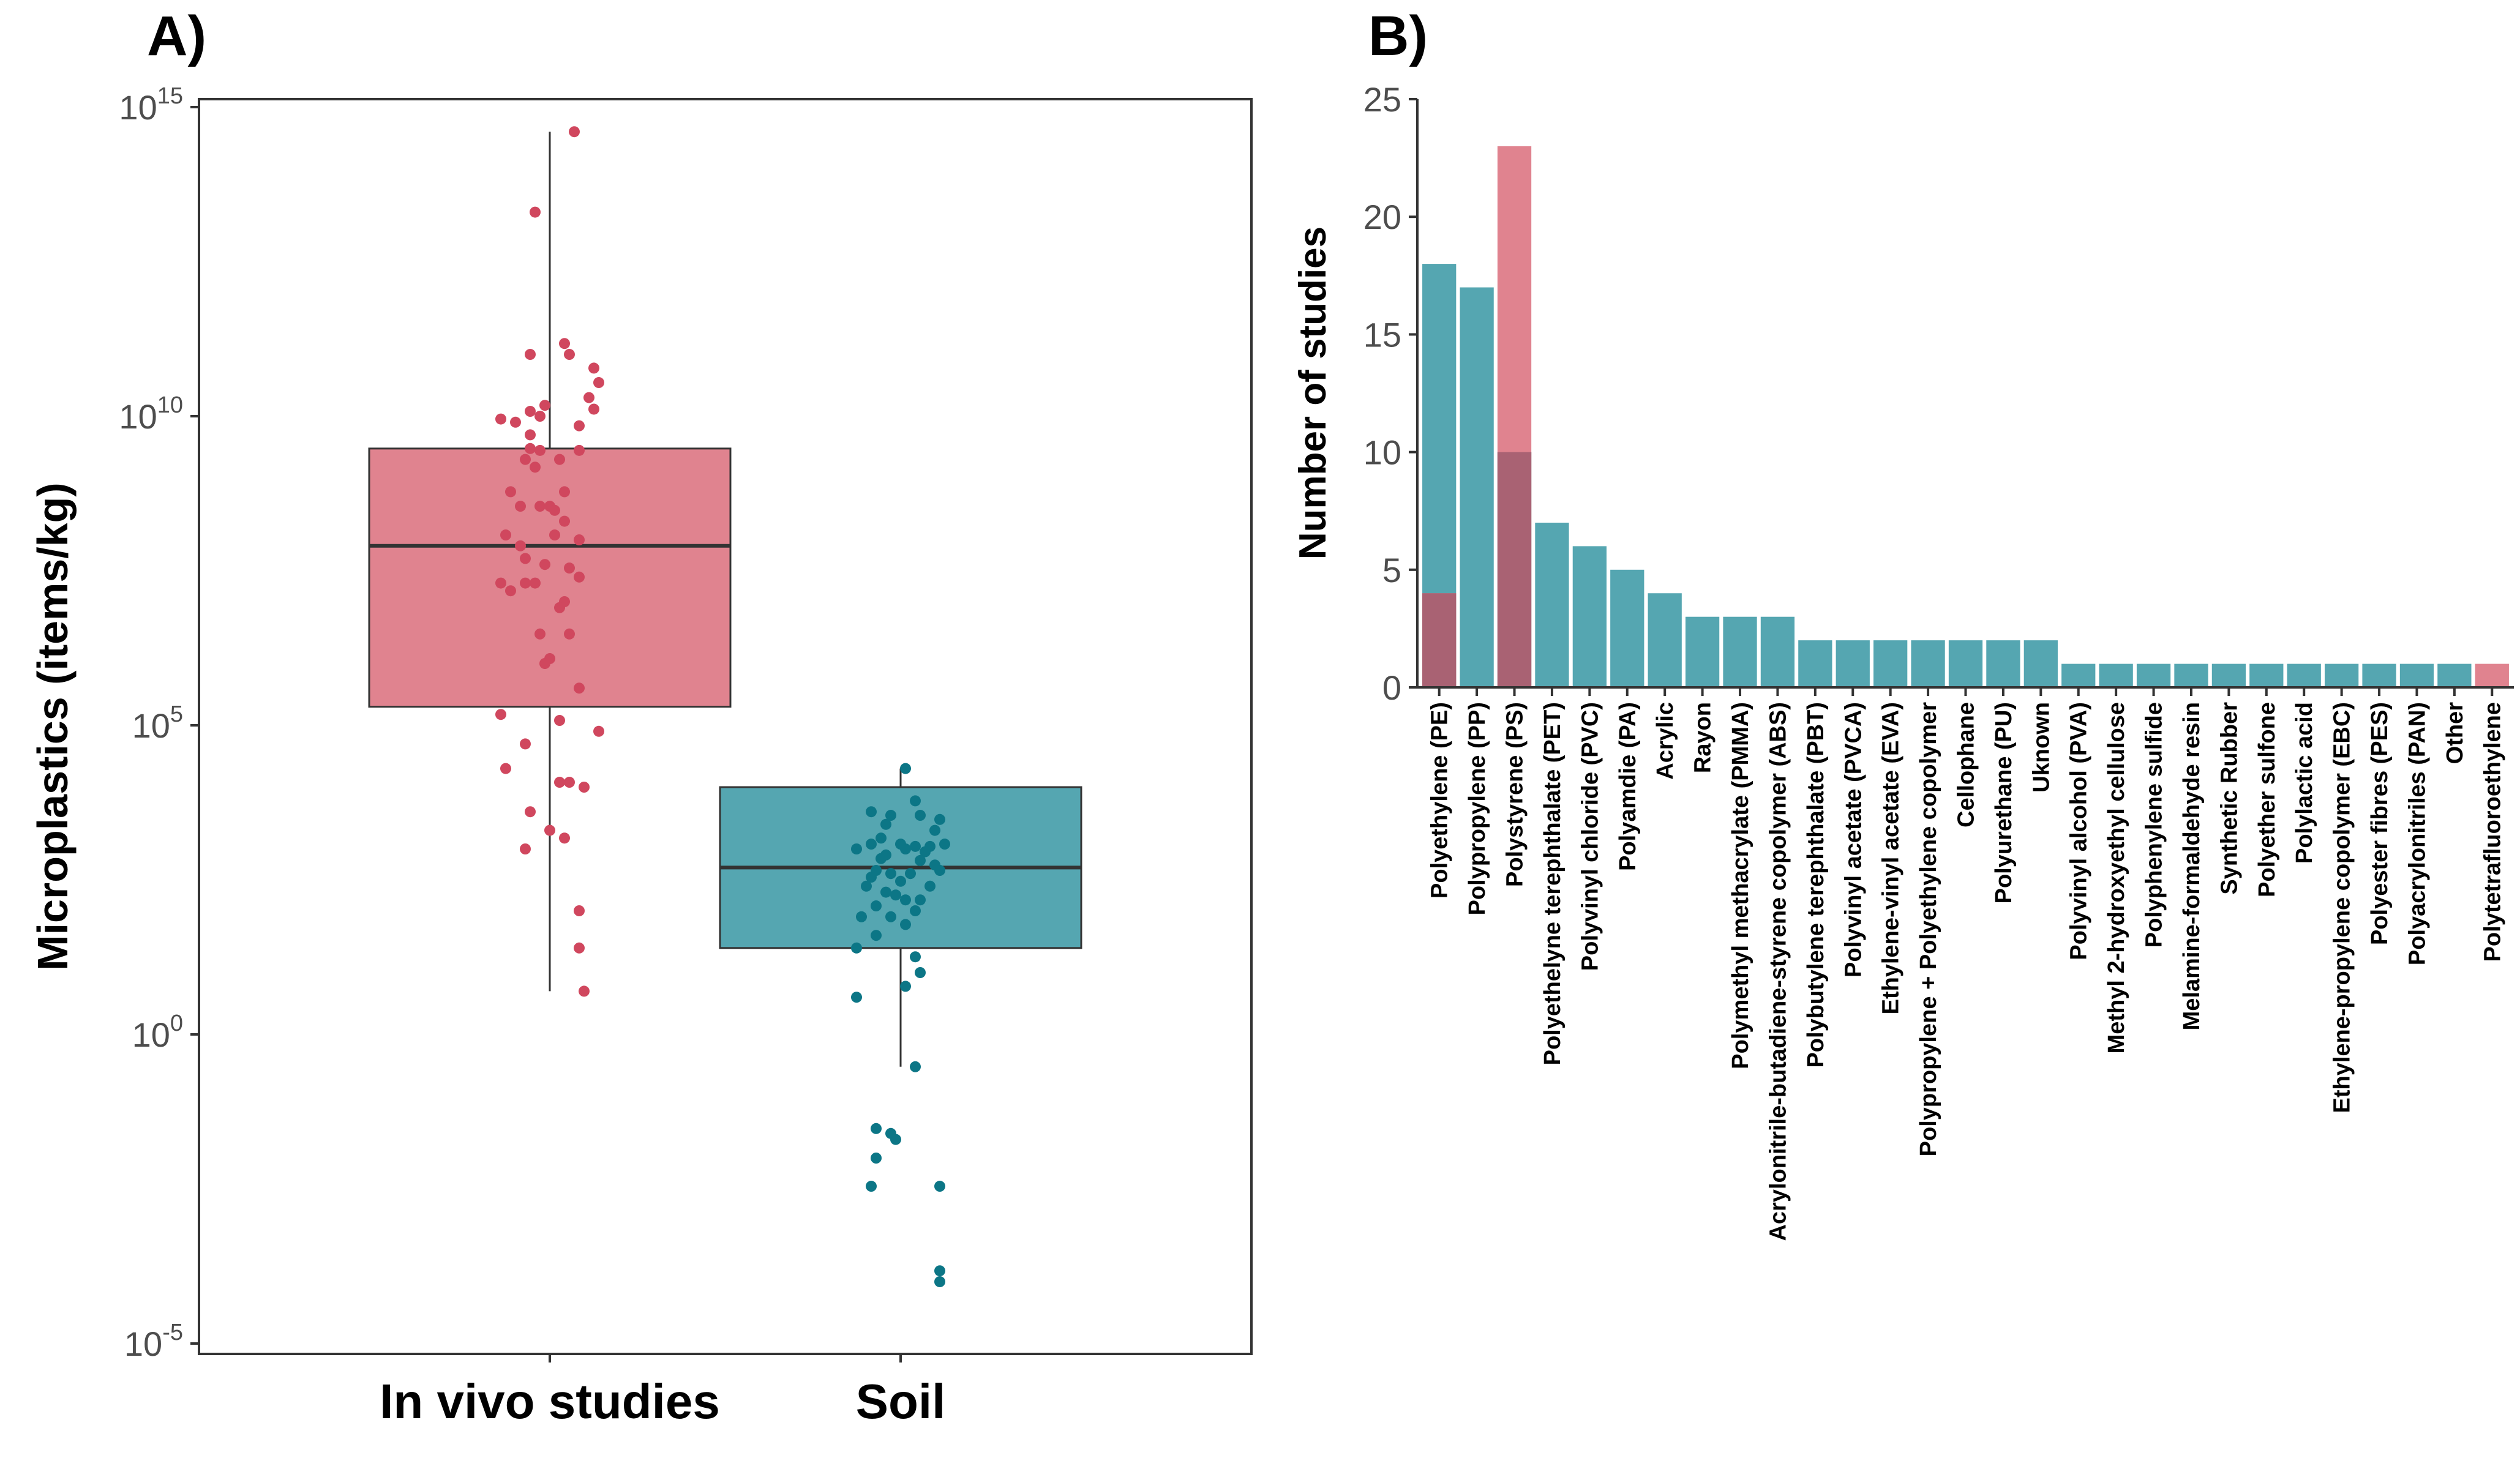 This screenshot has height=1469, width=2520. Describe the element at coordinates (662, 1391) in the screenshot. I see `x-axis-ticks: In vivo studies Soil` at that location.